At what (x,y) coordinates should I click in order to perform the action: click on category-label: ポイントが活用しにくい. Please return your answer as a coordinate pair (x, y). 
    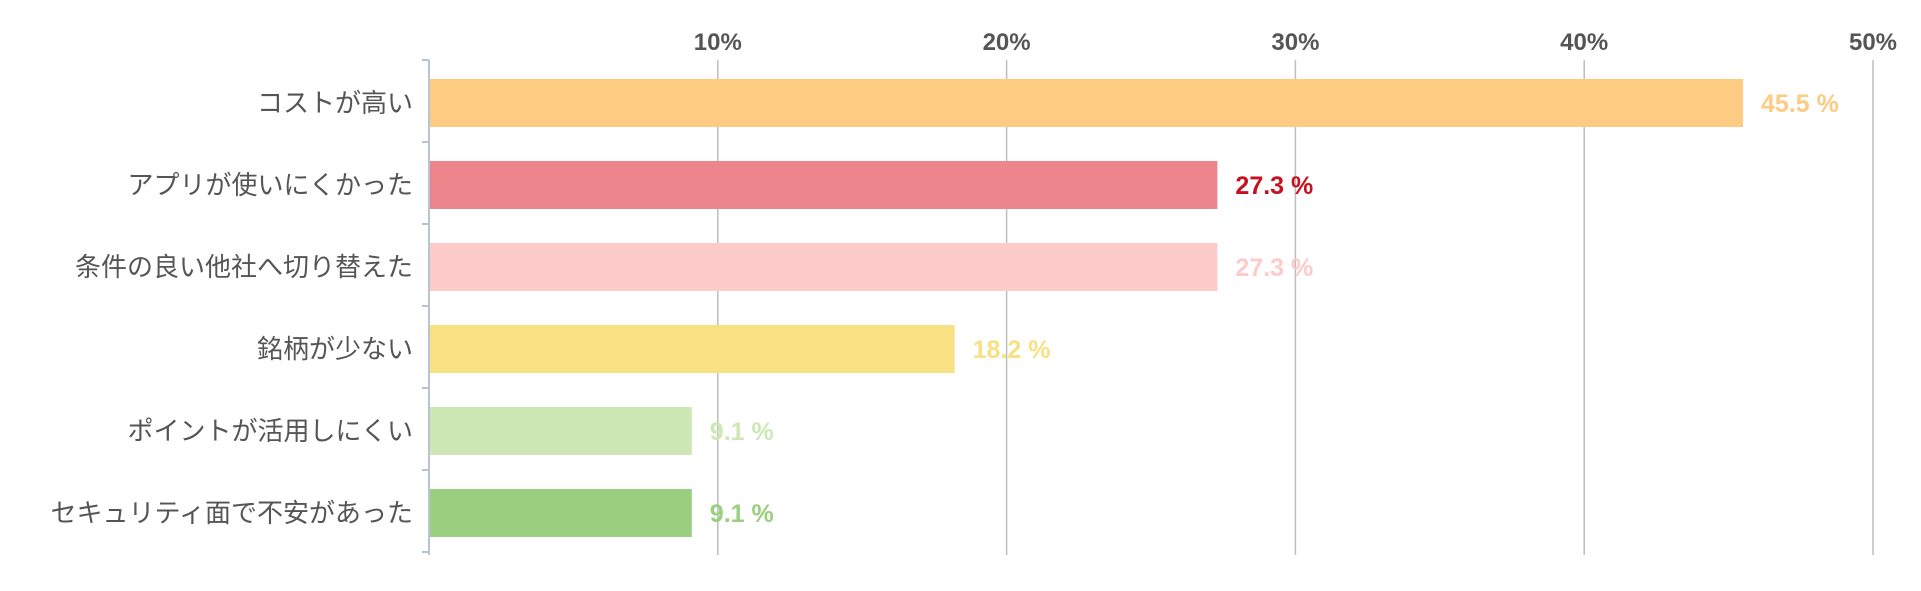
    Looking at the image, I should click on (270, 432).